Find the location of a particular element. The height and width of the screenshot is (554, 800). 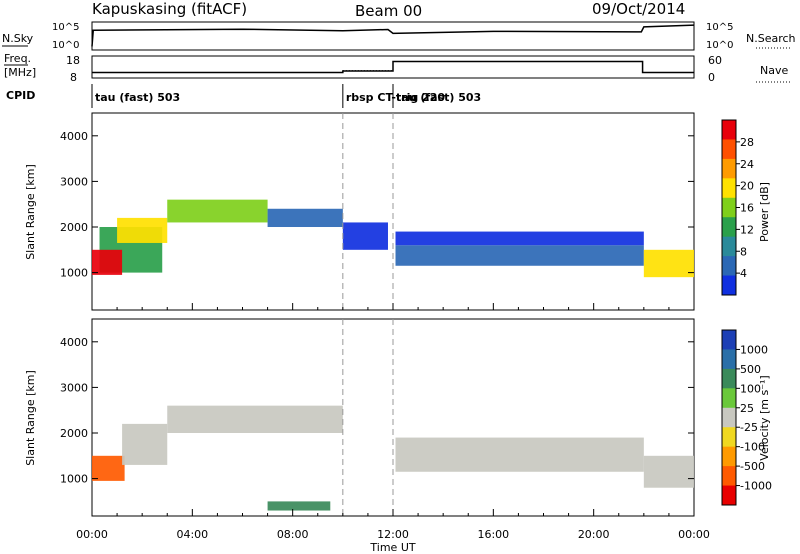

colorbar-tick-label: 20 is located at coordinates (747, 186).